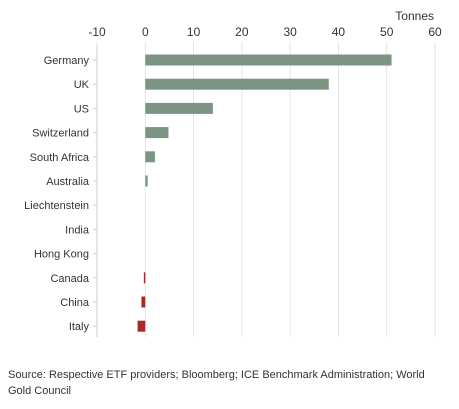  I want to click on x-tick-label: 60, so click(435, 32).